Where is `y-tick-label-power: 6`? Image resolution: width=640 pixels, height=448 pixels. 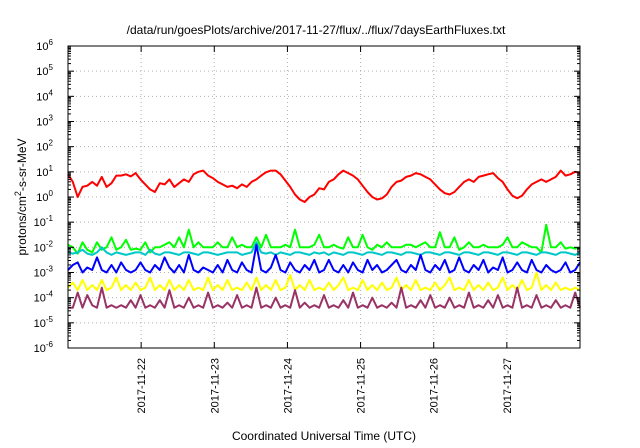 y-tick-label-power: 6 is located at coordinates (51, 42).